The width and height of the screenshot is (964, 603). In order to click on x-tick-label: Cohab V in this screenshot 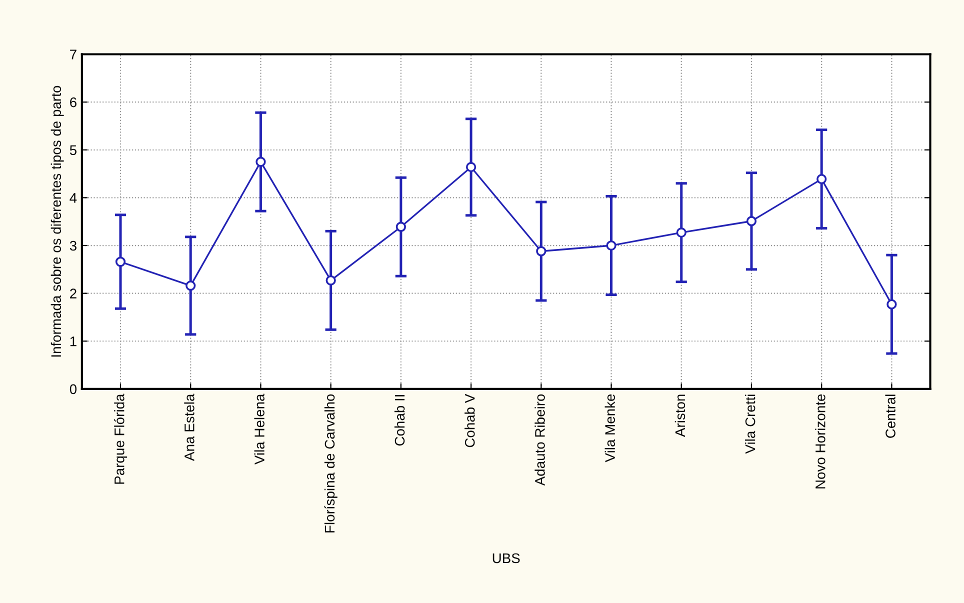, I will do `click(469, 421)`.